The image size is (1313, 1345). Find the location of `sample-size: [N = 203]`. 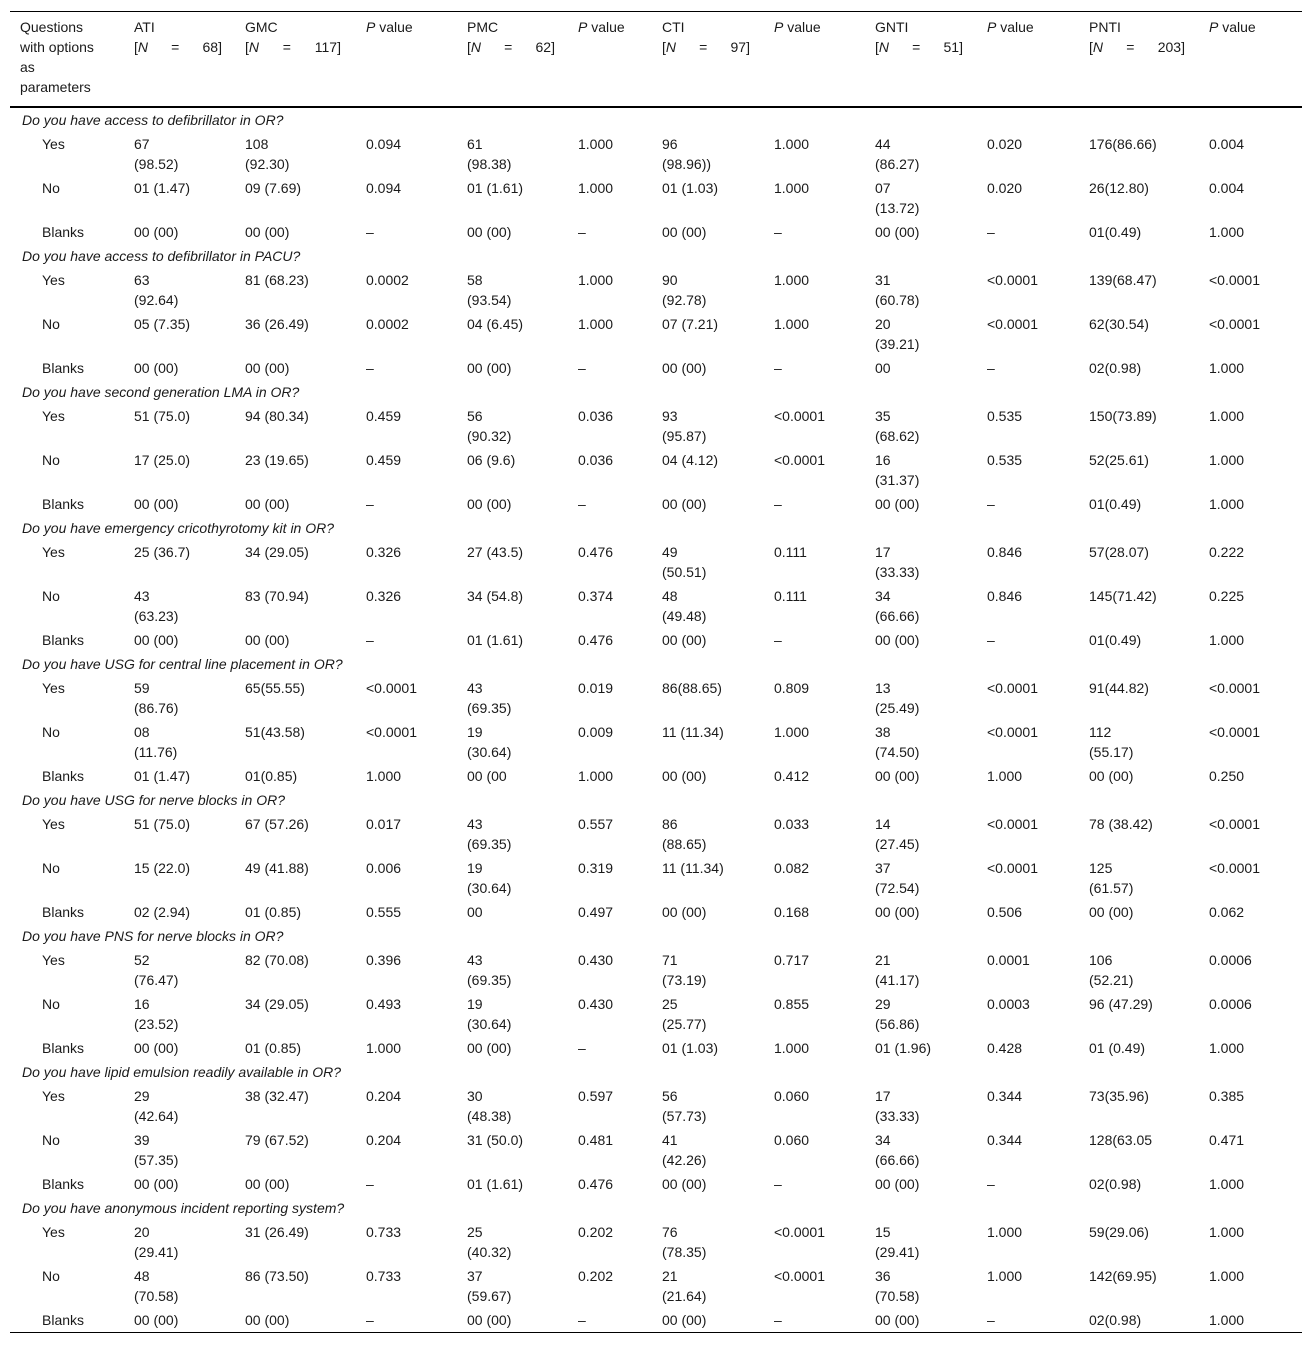

sample-size: [N = 203] is located at coordinates (1137, 47).